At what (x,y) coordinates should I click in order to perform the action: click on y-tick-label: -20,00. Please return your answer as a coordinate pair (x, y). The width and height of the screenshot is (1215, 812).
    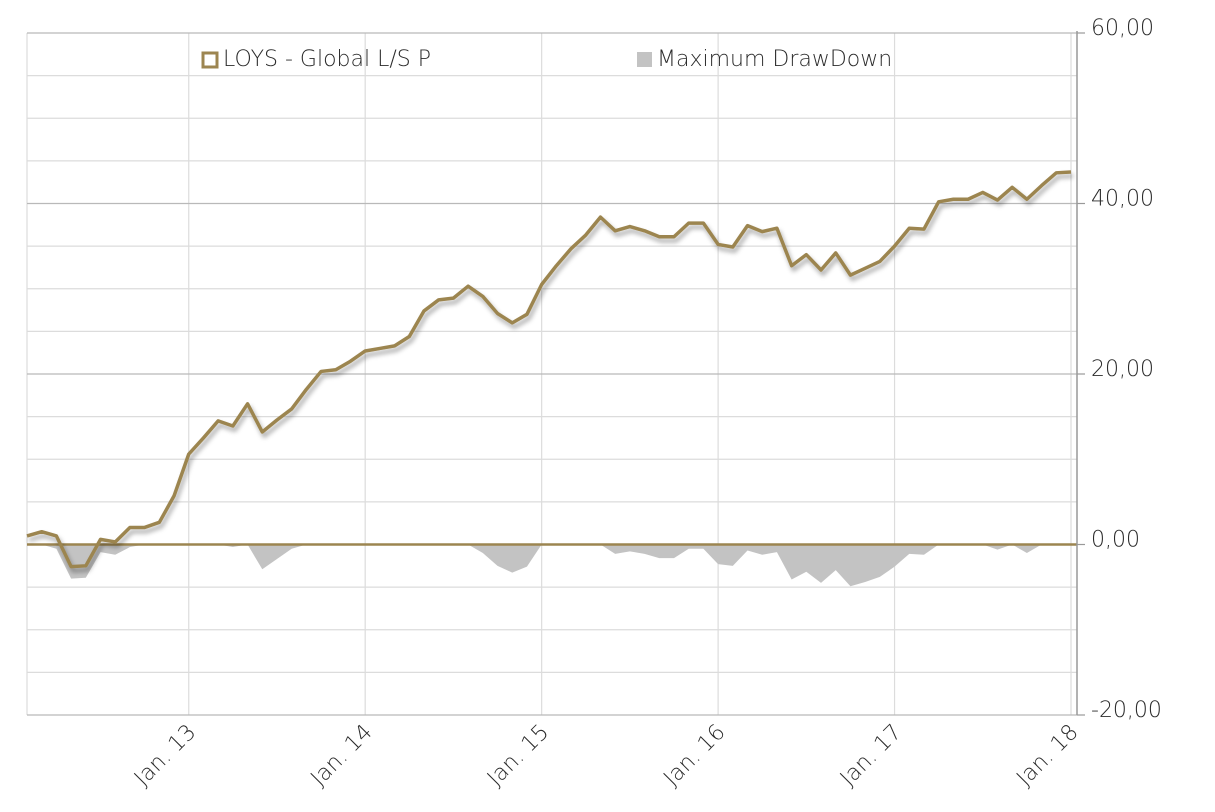
    Looking at the image, I should click on (1126, 710).